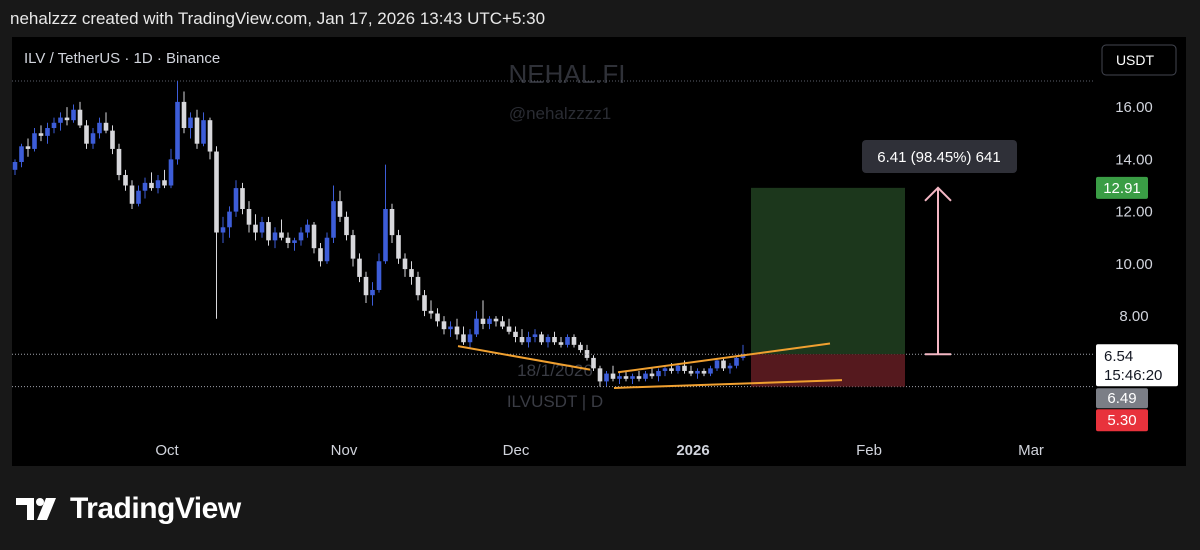 The height and width of the screenshot is (550, 1200). I want to click on current-price-label: 6.54 15:46:20, so click(1137, 365).